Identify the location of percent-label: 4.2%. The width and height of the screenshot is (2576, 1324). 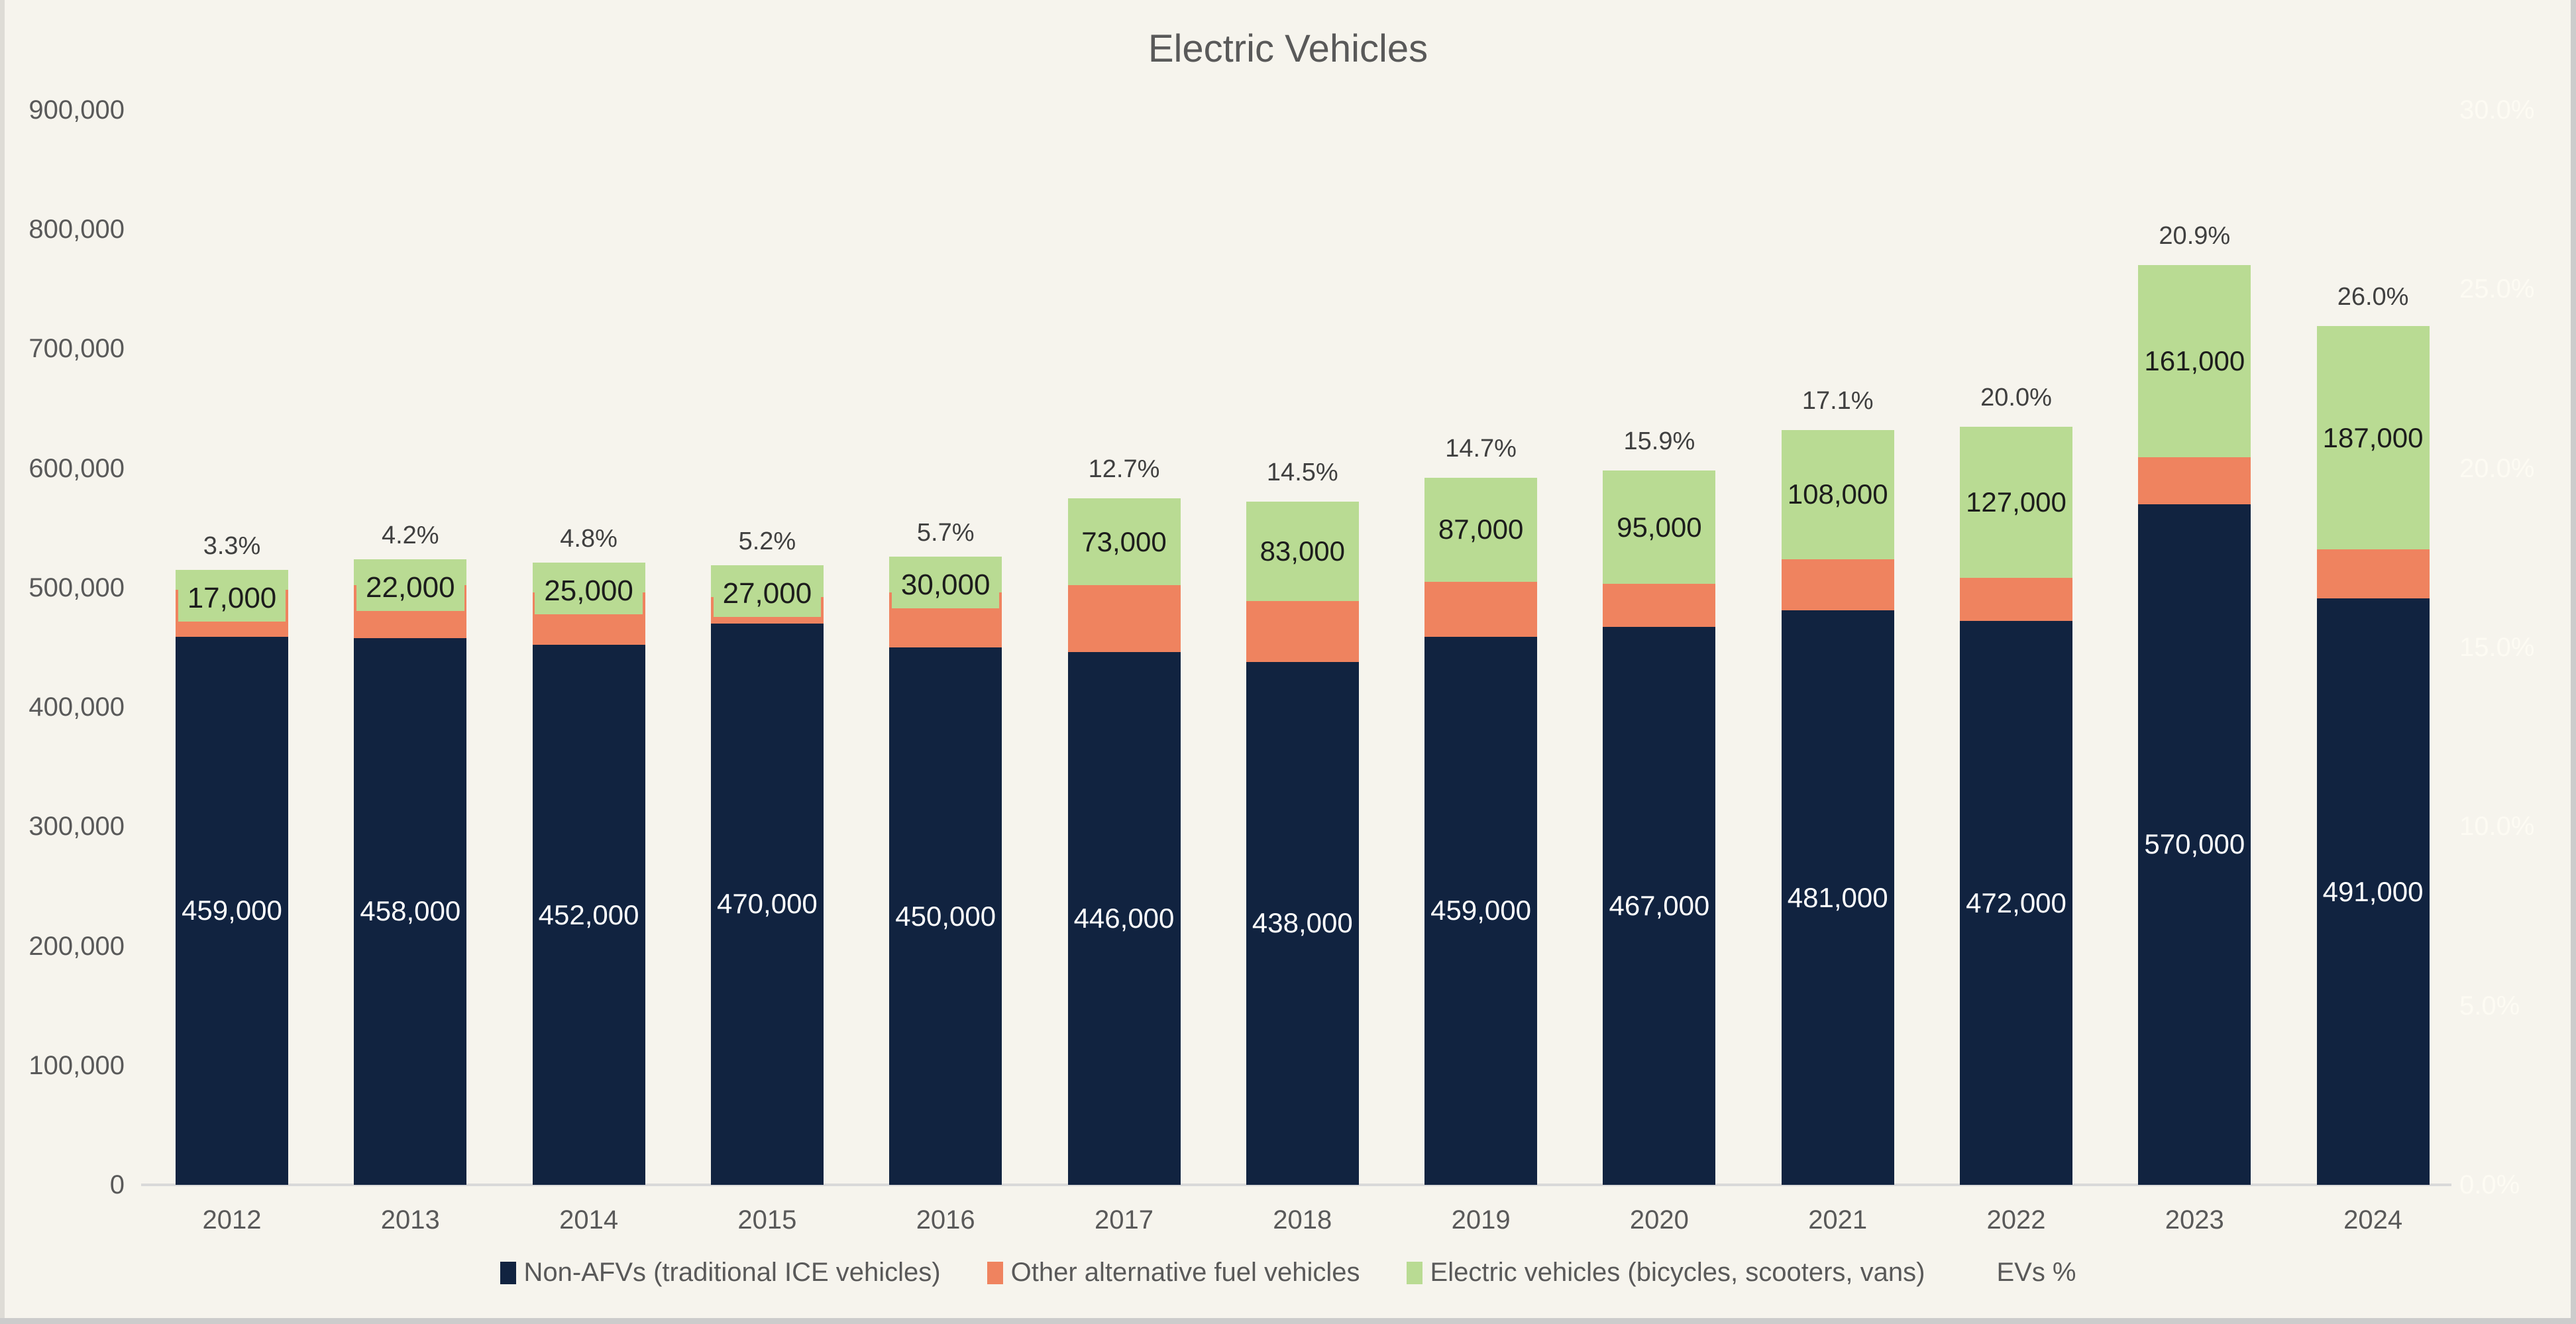
(410, 535).